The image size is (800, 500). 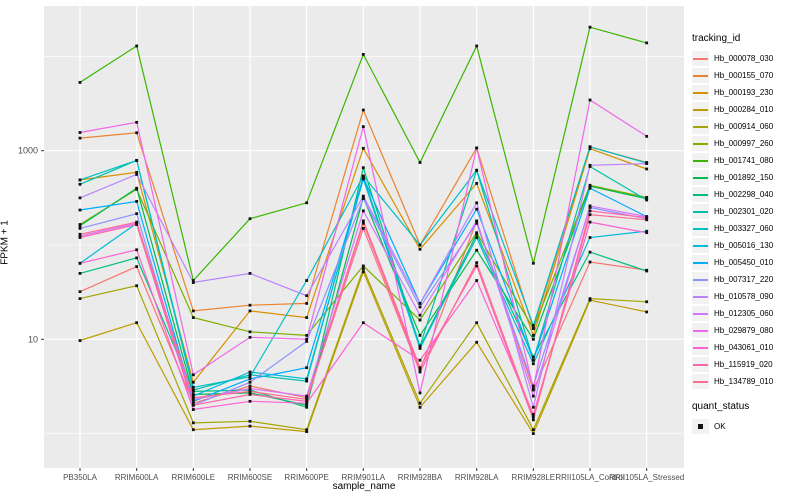 What do you see at coordinates (716, 38) in the screenshot?
I see `legend-title: tracking_id` at bounding box center [716, 38].